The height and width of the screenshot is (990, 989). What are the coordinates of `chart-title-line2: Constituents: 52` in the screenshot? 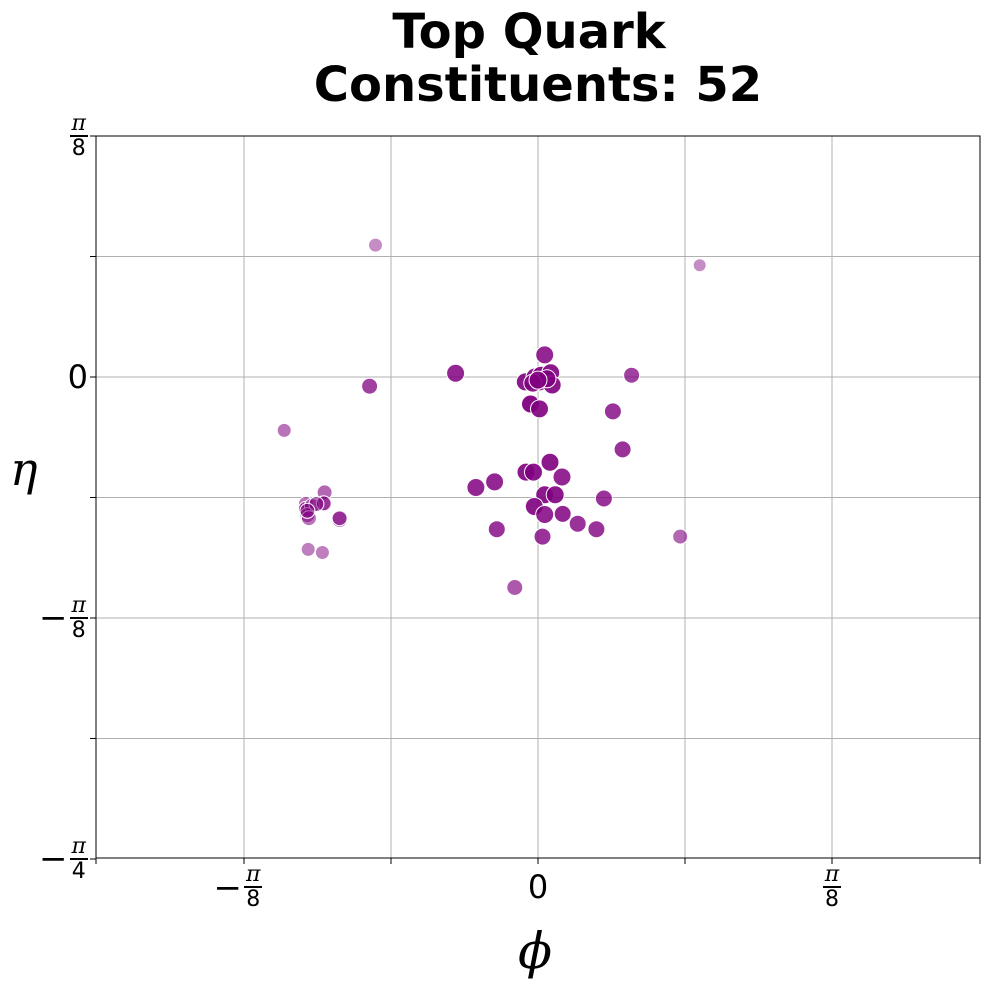 It's located at (538, 85).